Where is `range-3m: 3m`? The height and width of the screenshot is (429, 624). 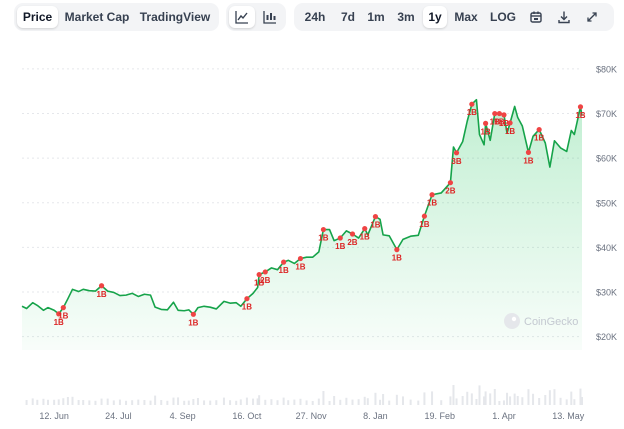 range-3m: 3m is located at coordinates (406, 17).